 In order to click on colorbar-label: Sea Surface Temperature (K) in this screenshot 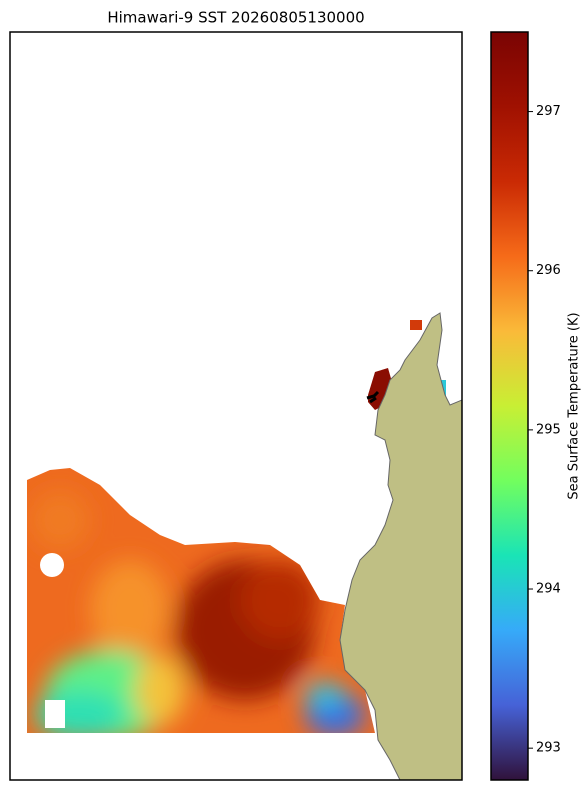, I will do `click(574, 405)`.